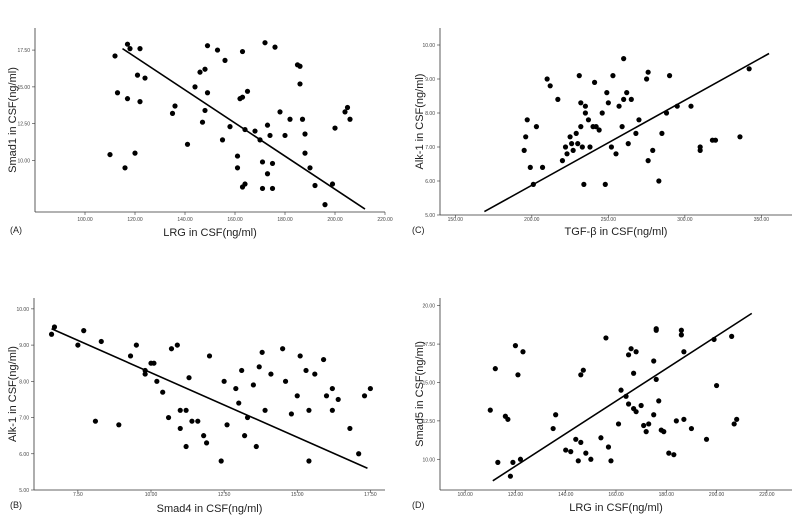 Image resolution: width=800 pixels, height=531 pixels. What do you see at coordinates (616, 495) in the screenshot?
I see `x-tick-label: 160.00` at bounding box center [616, 495].